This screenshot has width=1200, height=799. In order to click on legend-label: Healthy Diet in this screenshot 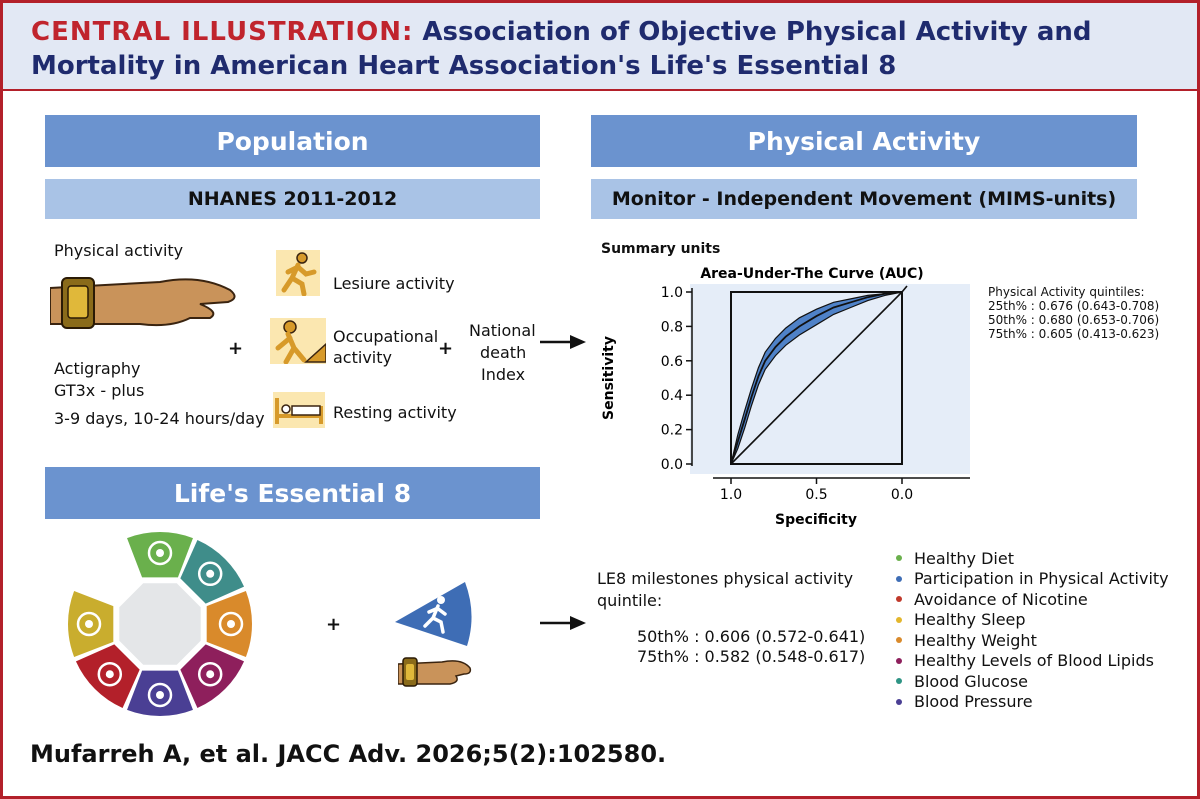, I will do `click(964, 558)`.